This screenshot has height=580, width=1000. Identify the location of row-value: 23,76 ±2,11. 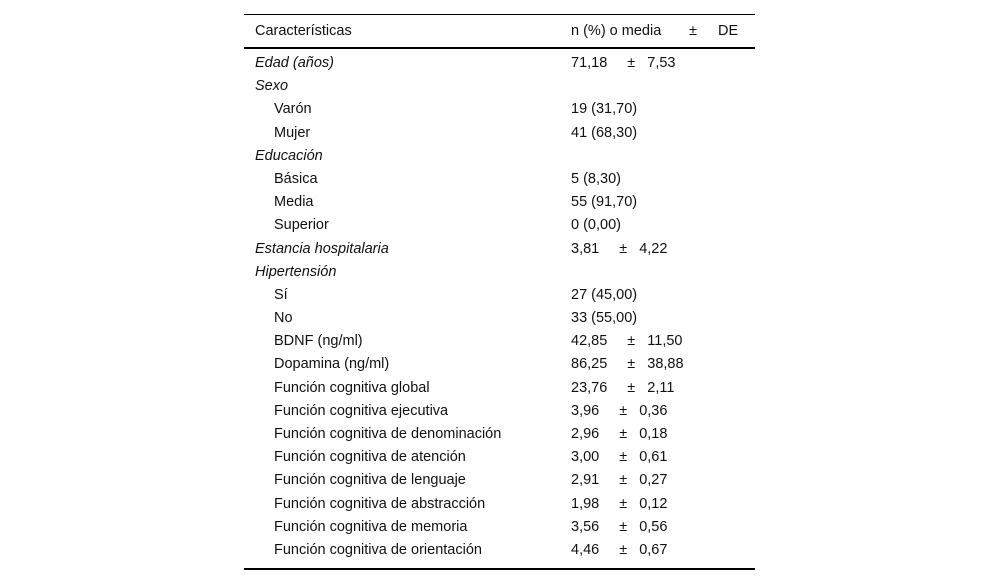
(622, 388).